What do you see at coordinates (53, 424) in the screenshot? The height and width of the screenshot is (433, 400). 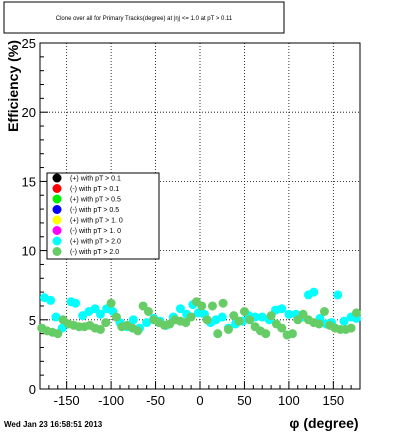 I see `timestamp: Wed Jan 23 16:58:51 2013` at bounding box center [53, 424].